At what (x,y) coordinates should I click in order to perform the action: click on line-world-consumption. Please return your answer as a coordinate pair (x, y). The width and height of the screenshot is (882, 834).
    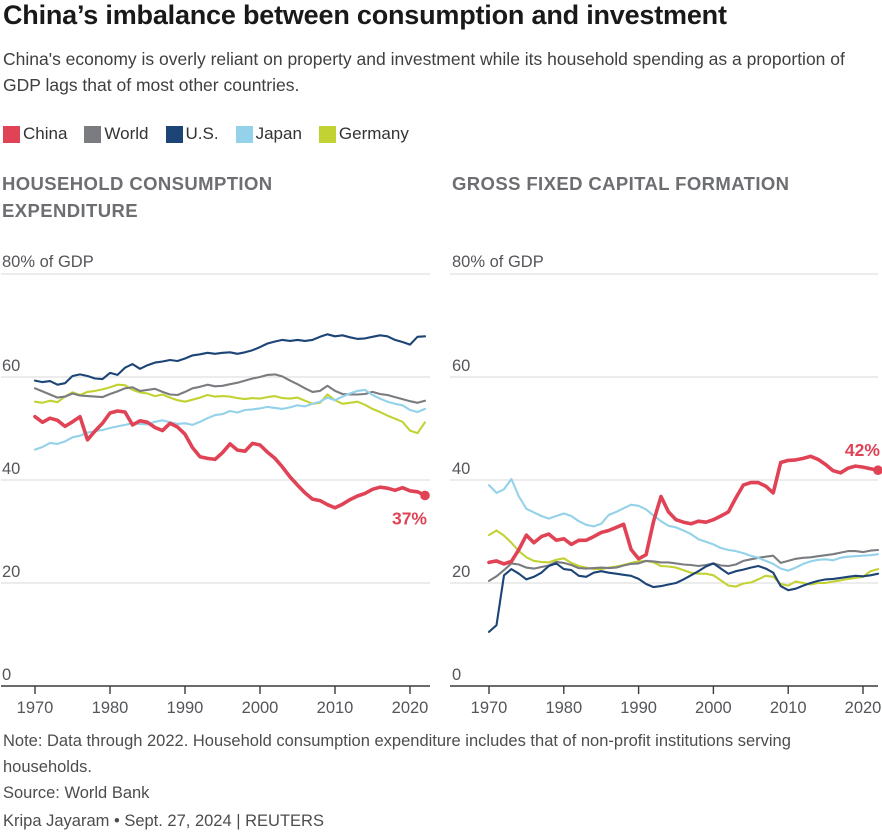
    Looking at the image, I should click on (230, 388).